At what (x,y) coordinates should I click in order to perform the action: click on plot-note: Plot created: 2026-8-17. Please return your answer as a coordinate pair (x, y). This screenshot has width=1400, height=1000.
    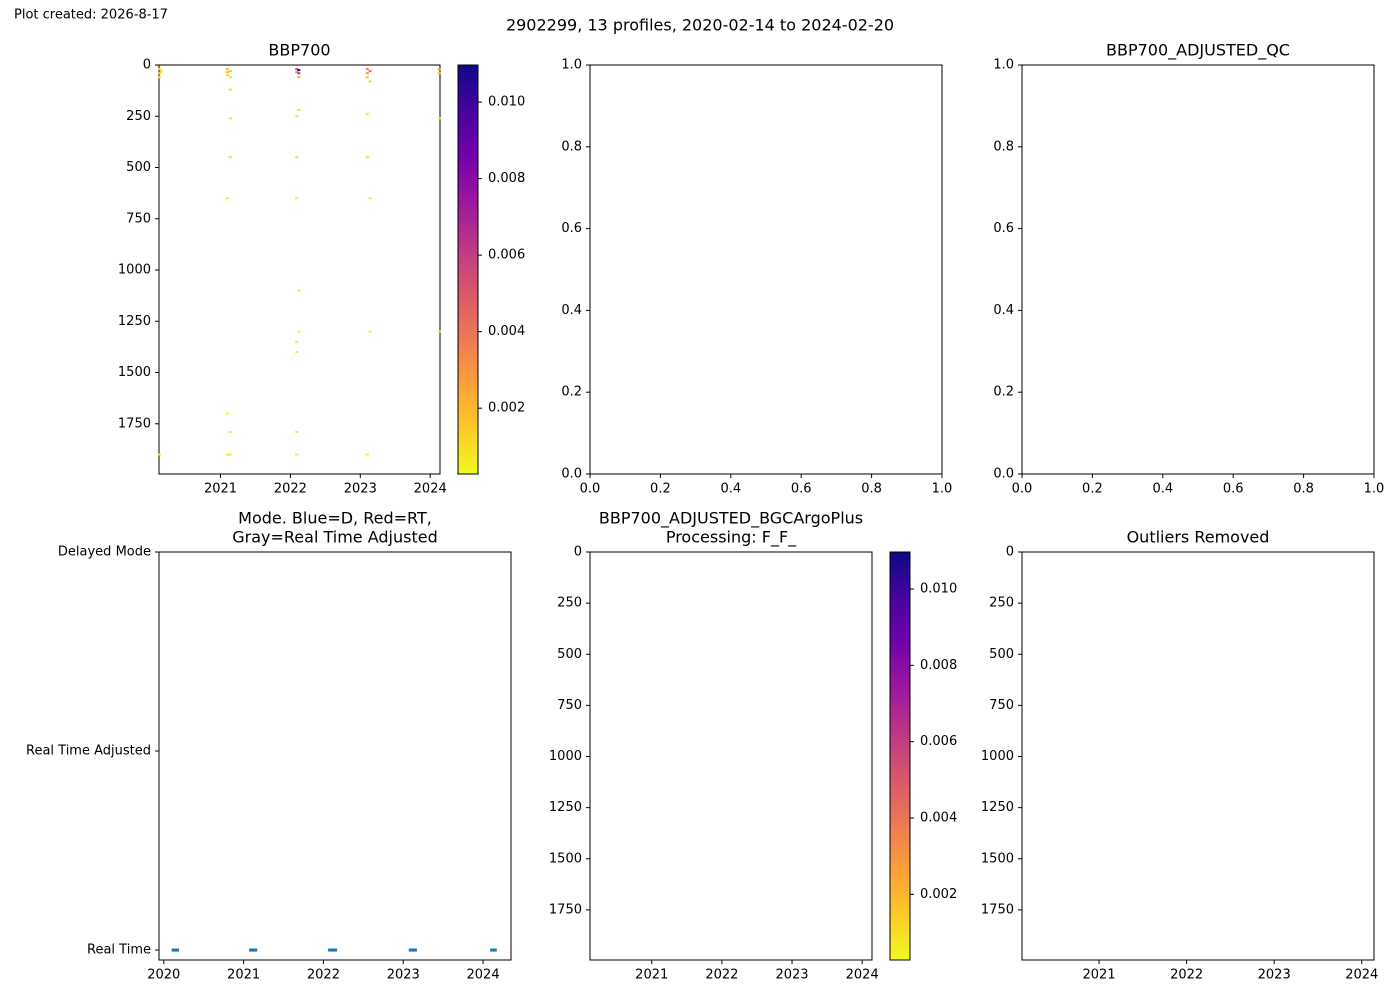
    Looking at the image, I should click on (91, 15).